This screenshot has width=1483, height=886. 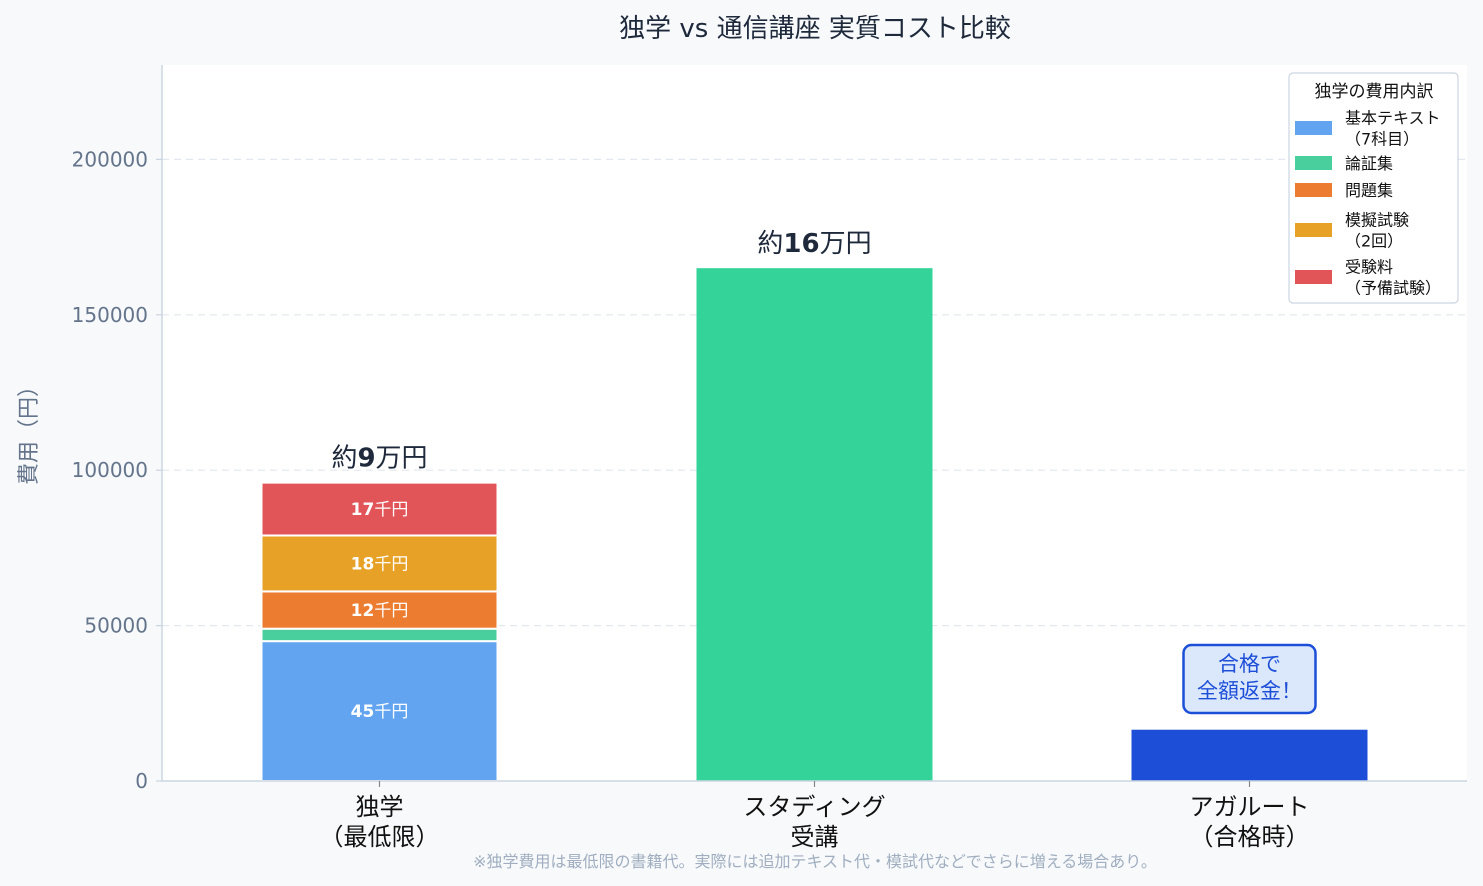 What do you see at coordinates (29, 430) in the screenshot?
I see `y-axis-label: 費用（円）` at bounding box center [29, 430].